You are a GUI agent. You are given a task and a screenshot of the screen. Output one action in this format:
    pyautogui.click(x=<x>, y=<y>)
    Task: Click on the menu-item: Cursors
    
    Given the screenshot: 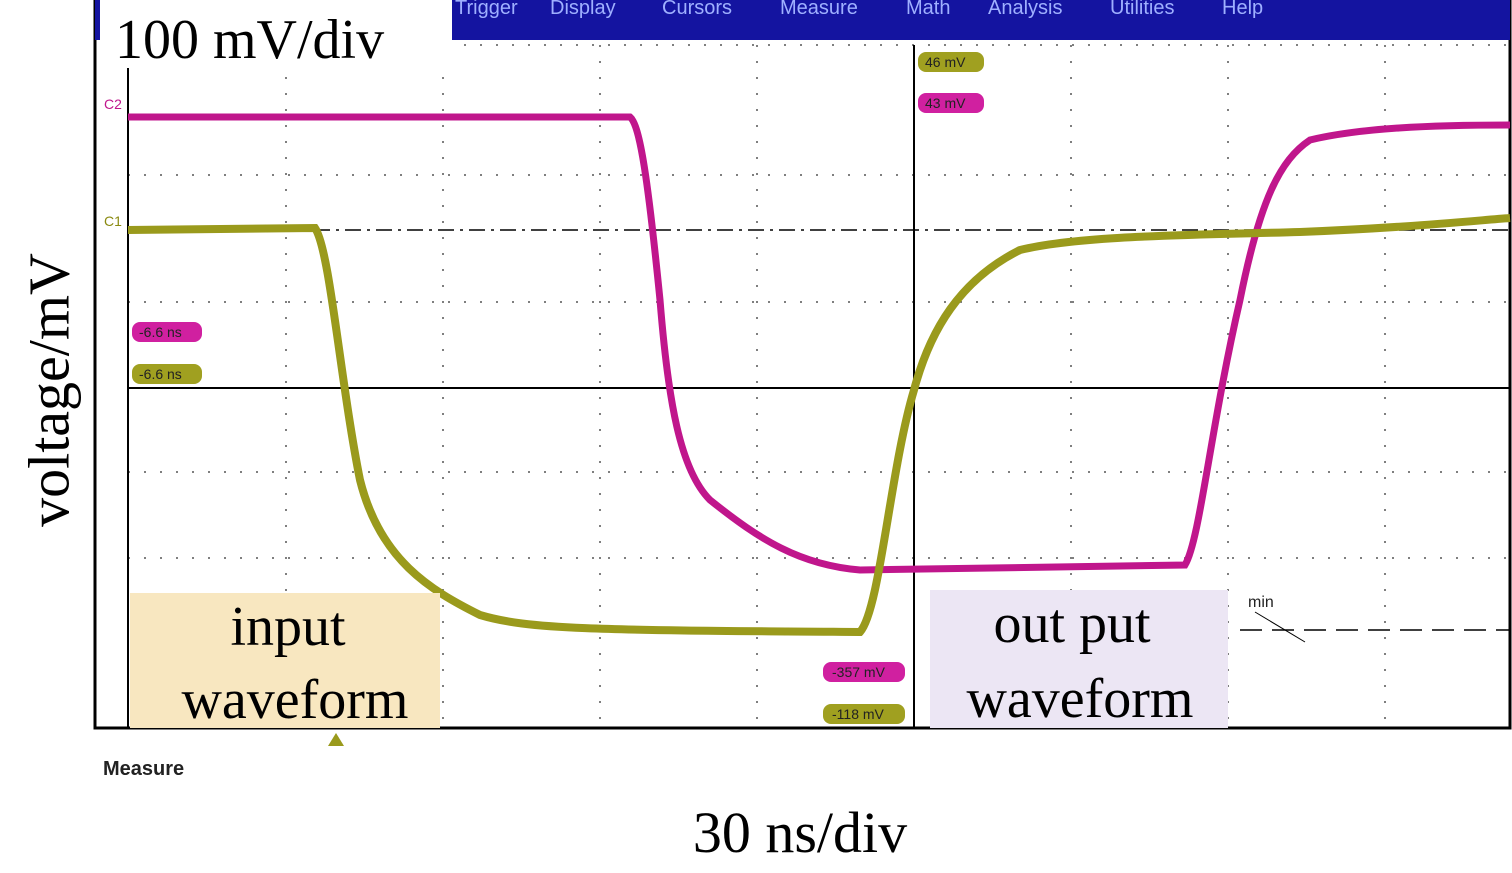 What is the action you would take?
    pyautogui.click(x=697, y=9)
    